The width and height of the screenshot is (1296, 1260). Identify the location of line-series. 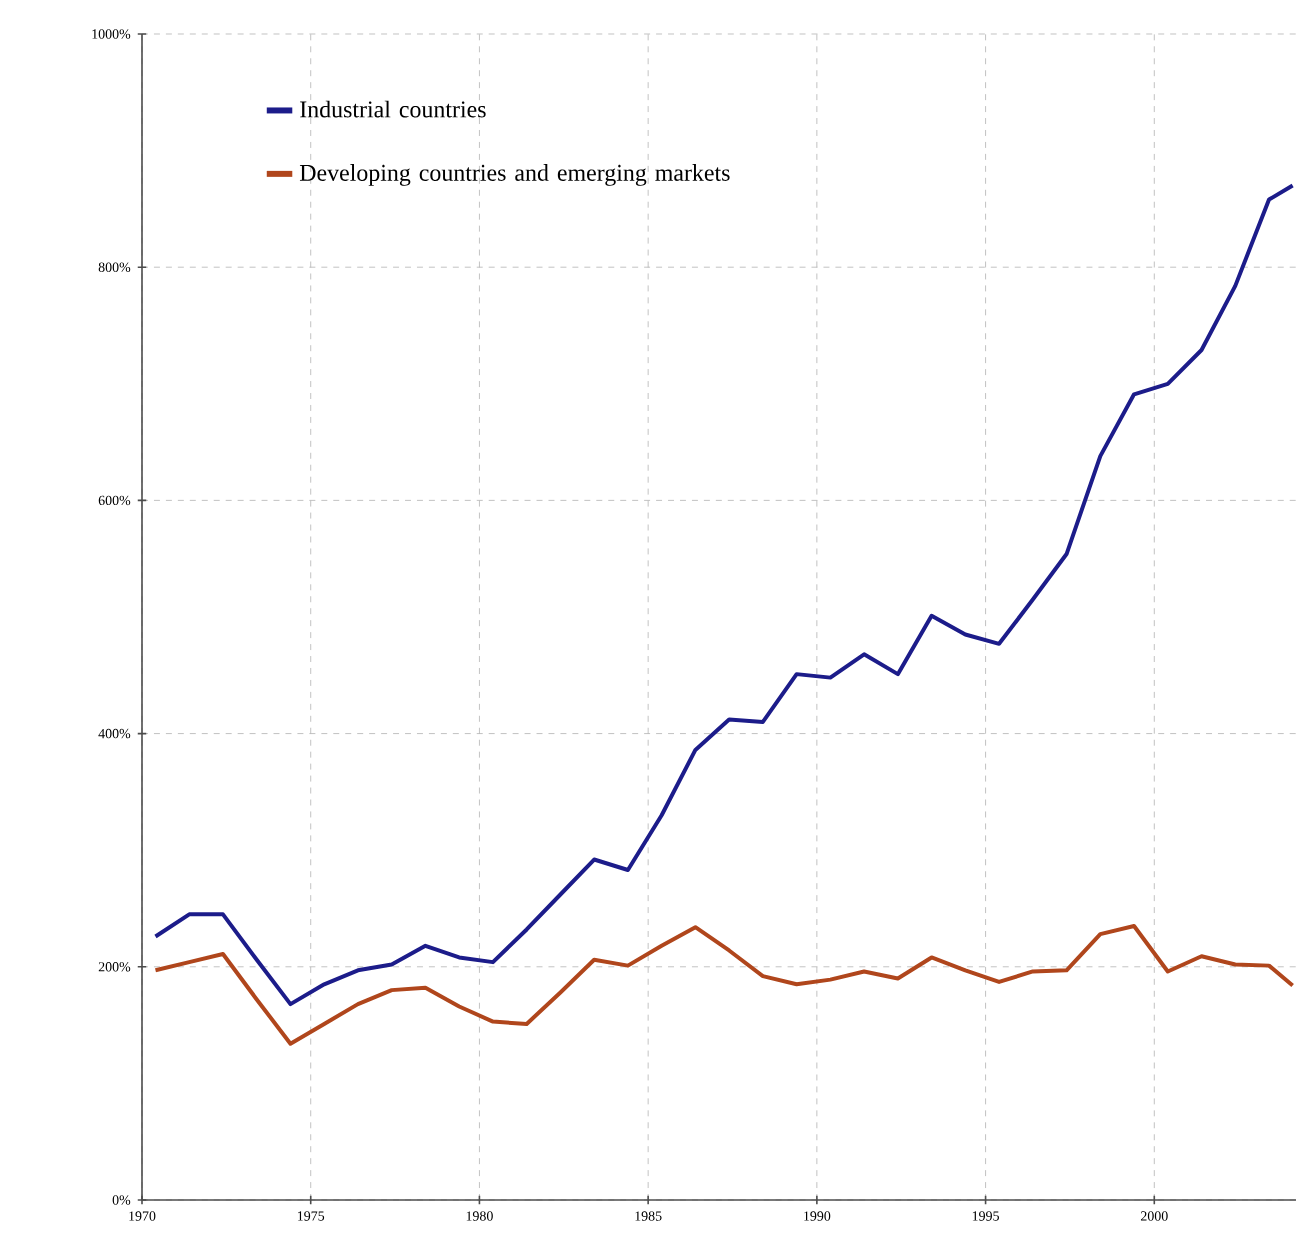
(724, 984).